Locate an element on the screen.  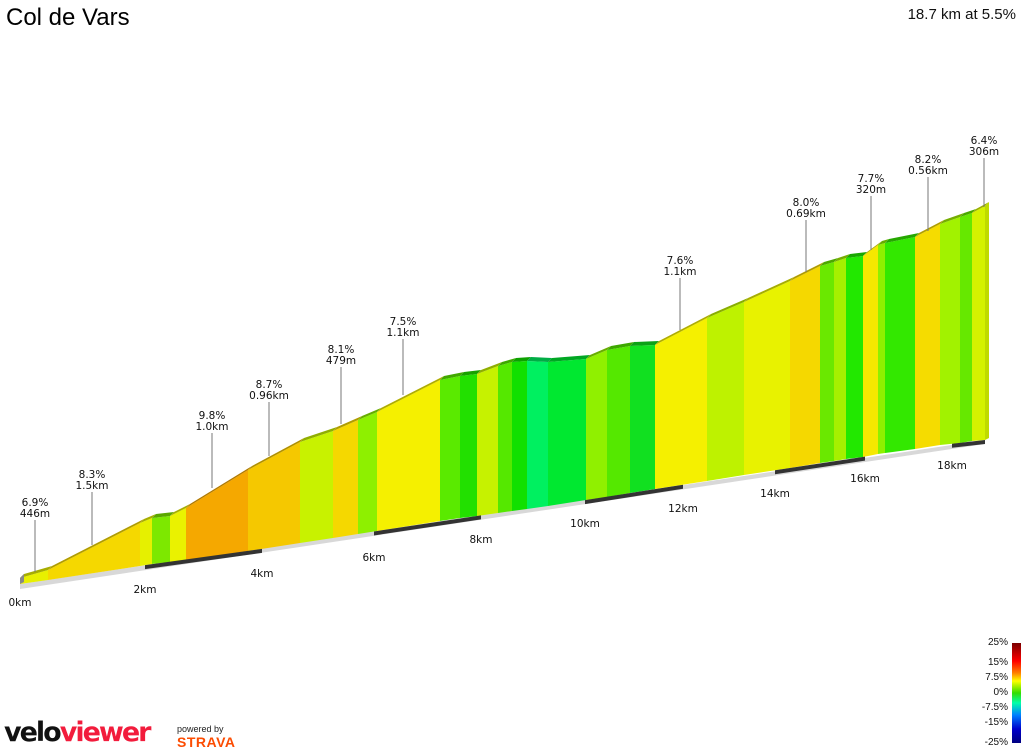
callout-gradient: 7.6% is located at coordinates (680, 261).